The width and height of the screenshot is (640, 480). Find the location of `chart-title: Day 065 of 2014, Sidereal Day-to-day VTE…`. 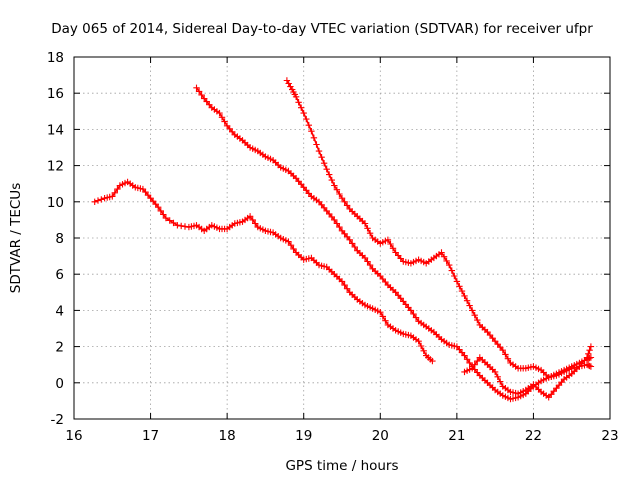

chart-title: Day 065 of 2014, Sidereal Day-to-day VTE… is located at coordinates (322, 29).